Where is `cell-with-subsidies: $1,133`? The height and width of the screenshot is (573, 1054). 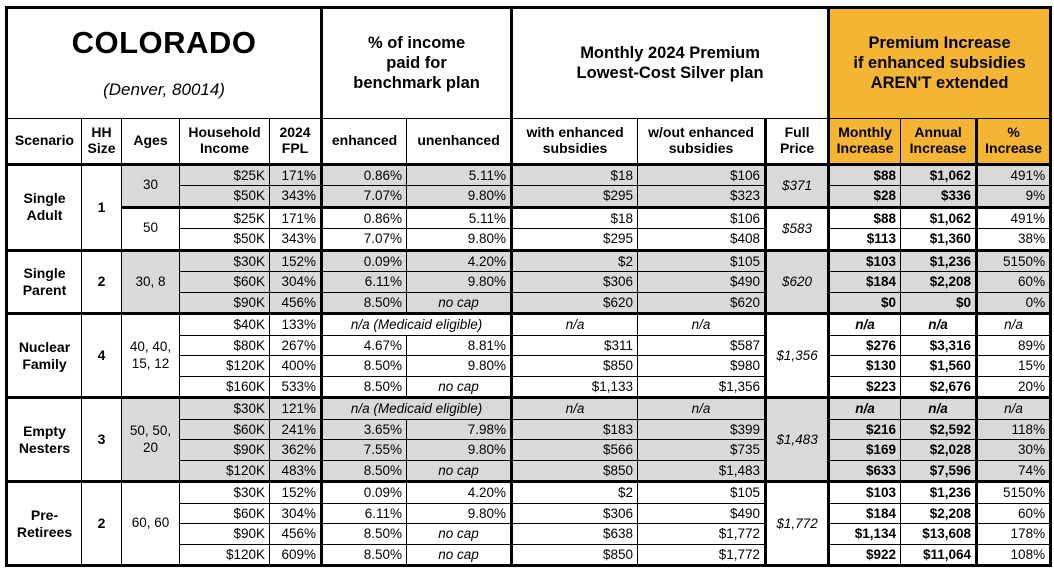 cell-with-subsidies: $1,133 is located at coordinates (574, 387).